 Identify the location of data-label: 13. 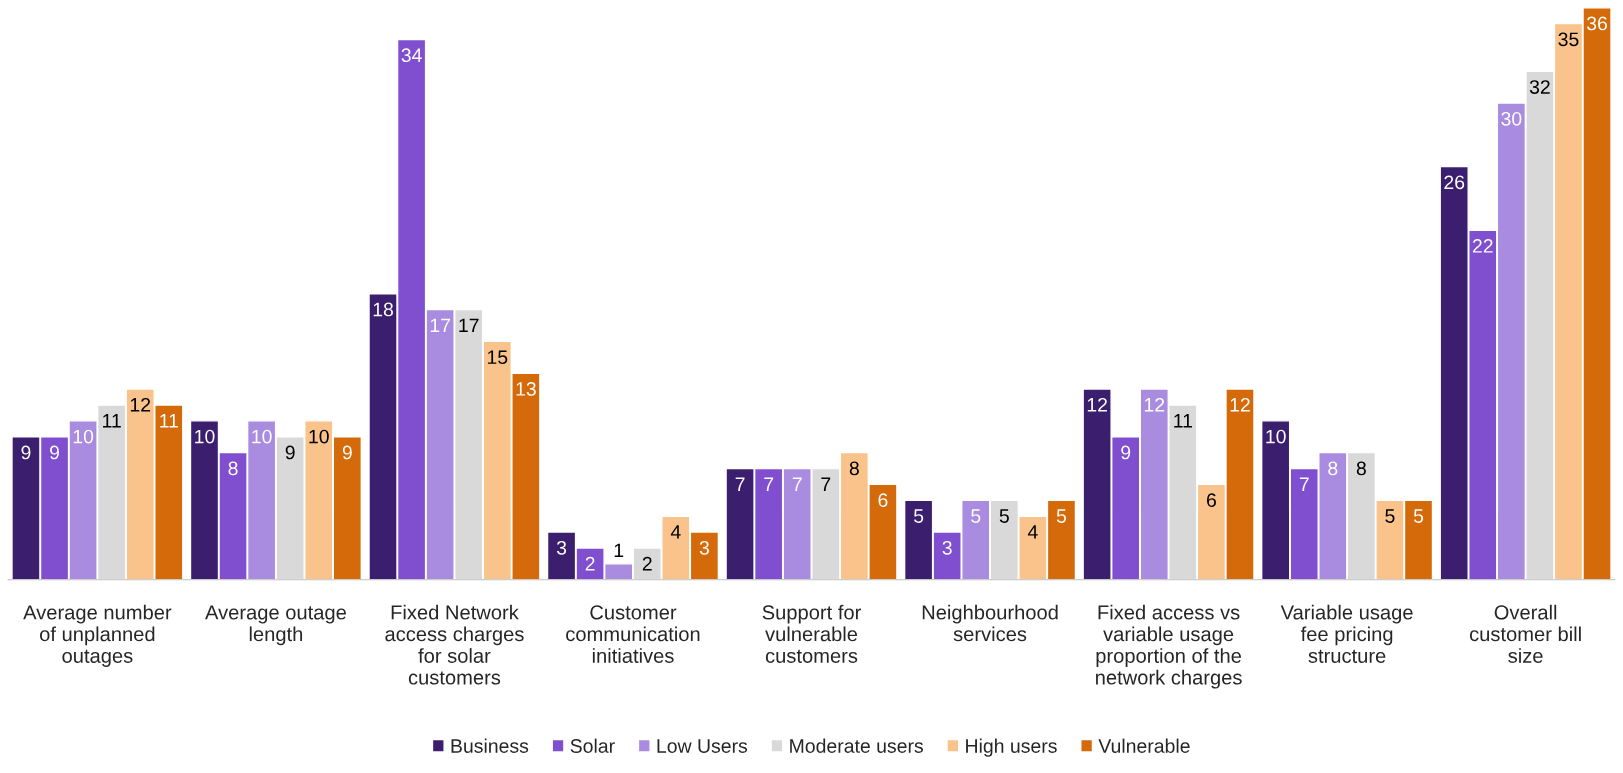
(526, 389).